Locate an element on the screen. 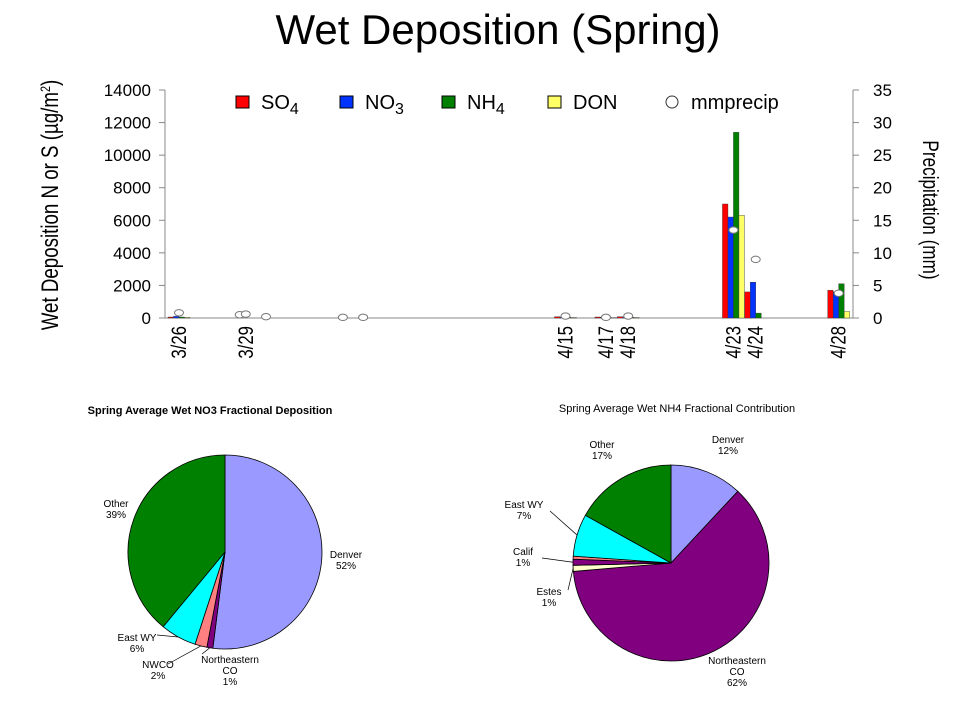  y-axis-label-right: Precipitation (mm) is located at coordinates (929, 209).